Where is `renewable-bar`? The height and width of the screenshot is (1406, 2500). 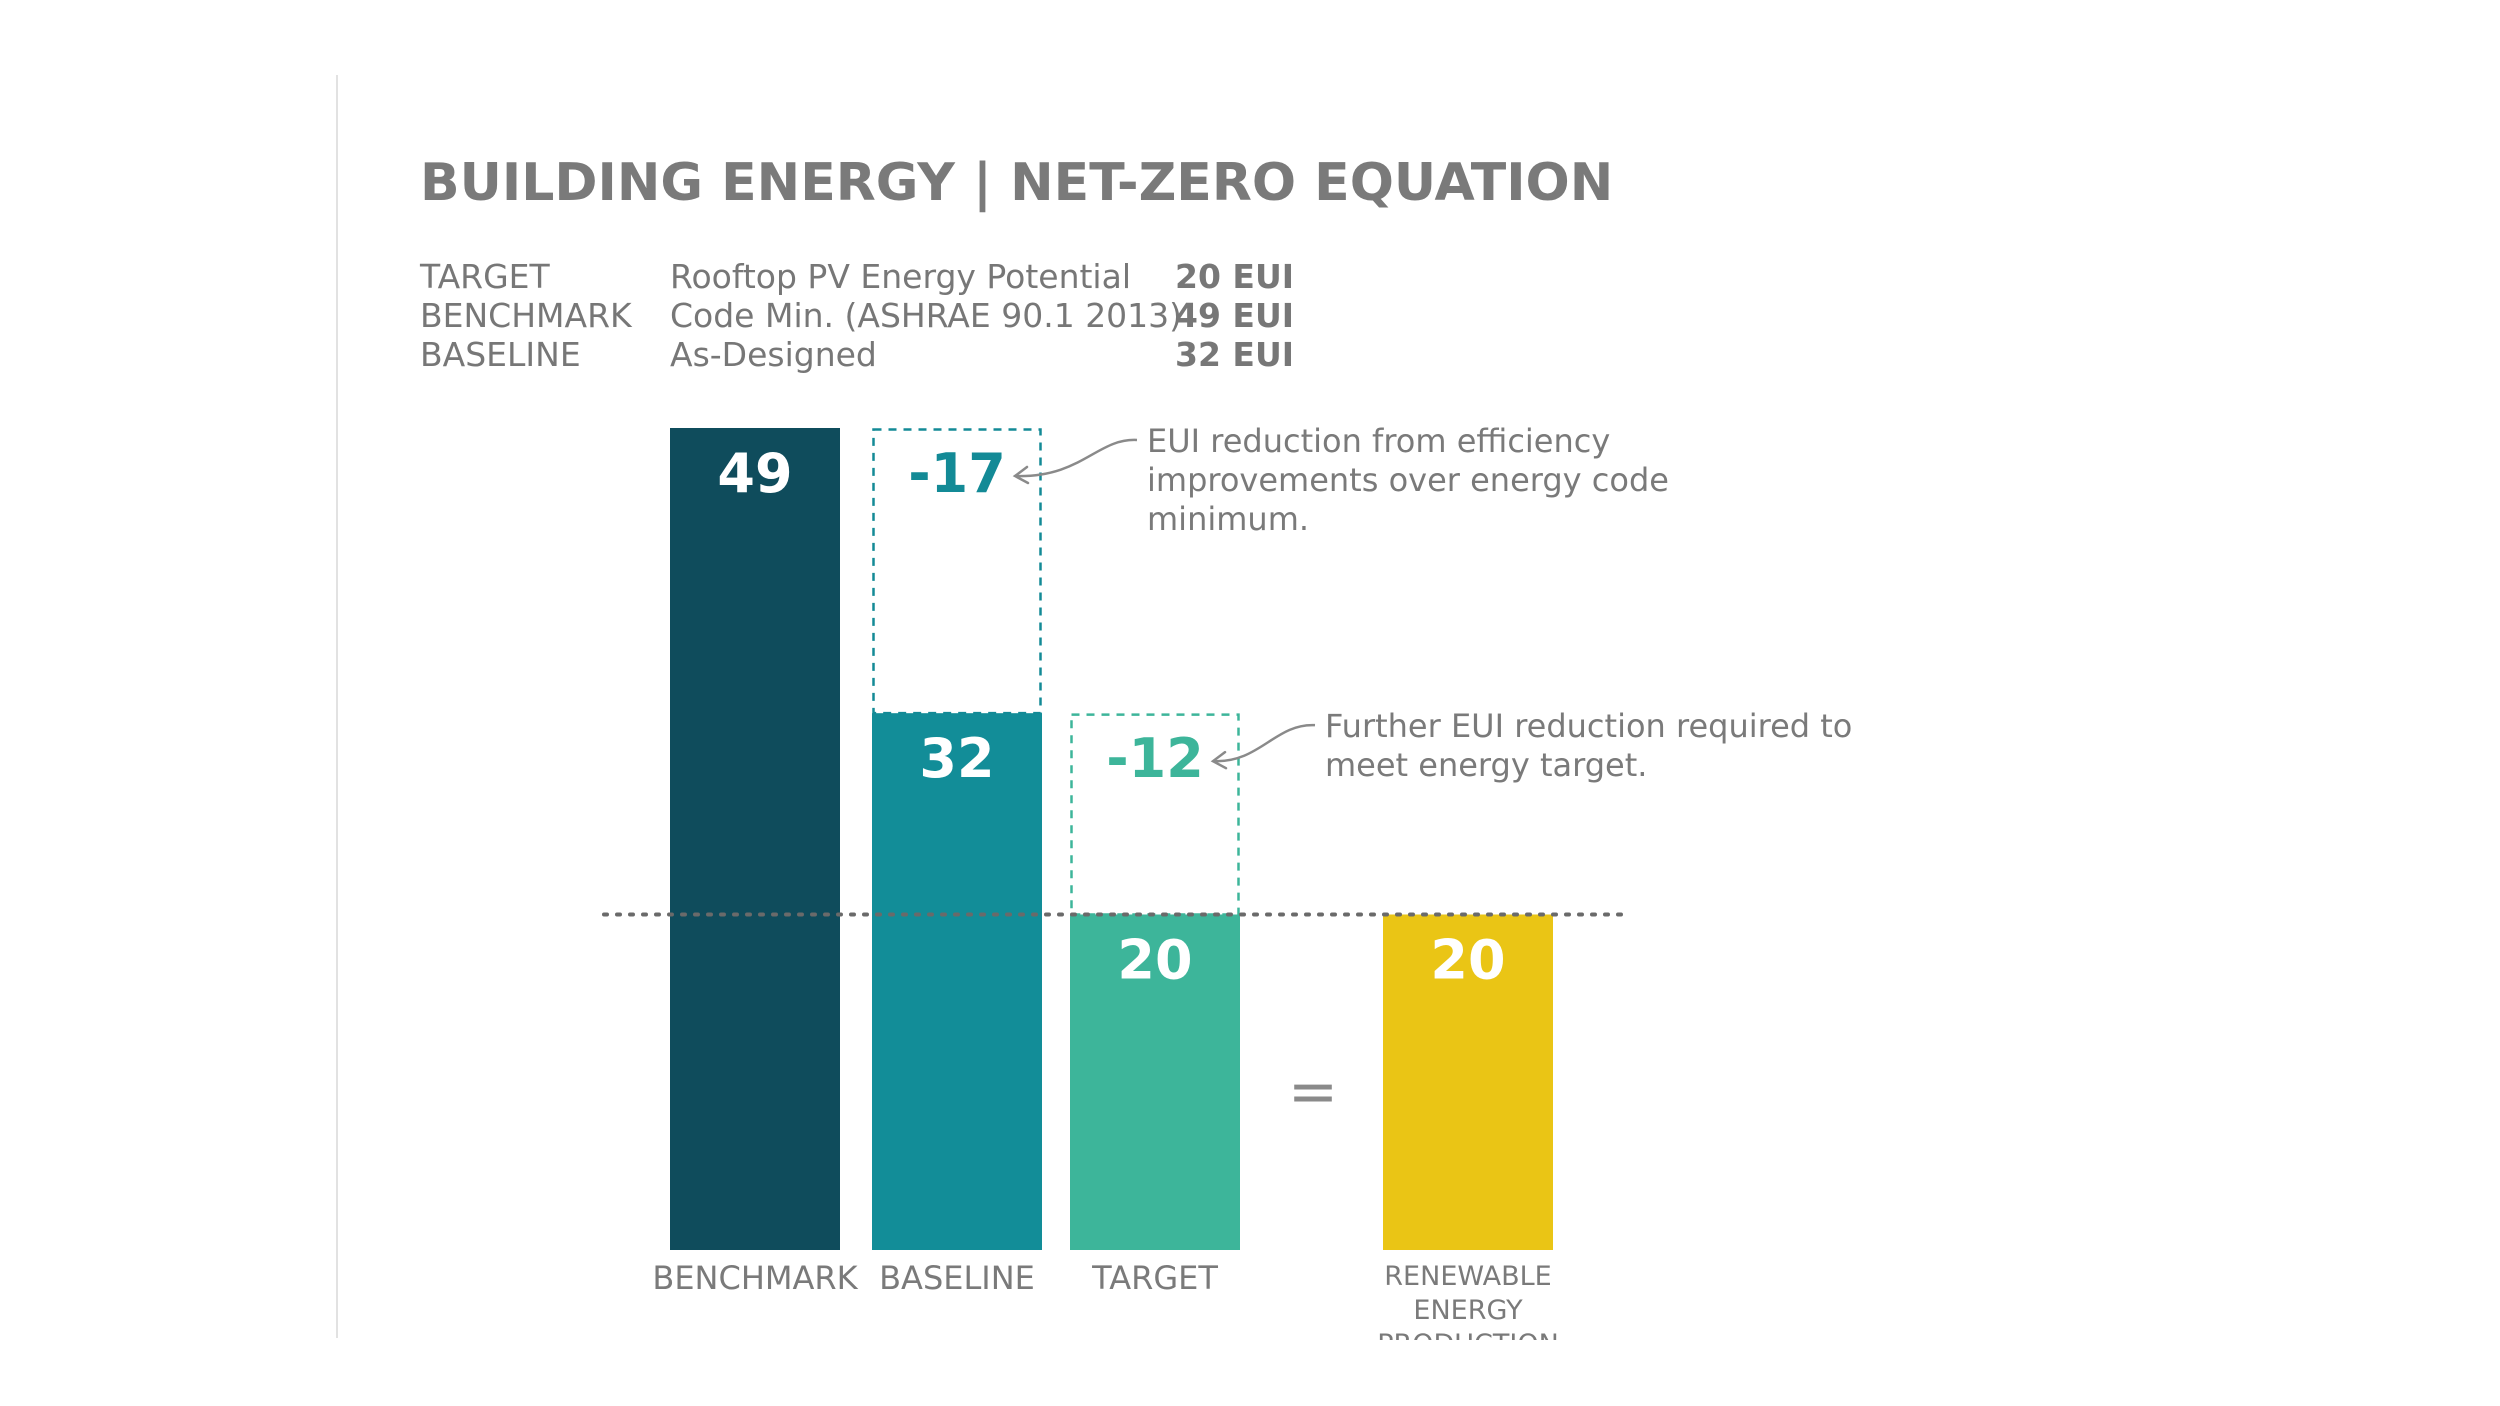
renewable-bar is located at coordinates (1468, 1082).